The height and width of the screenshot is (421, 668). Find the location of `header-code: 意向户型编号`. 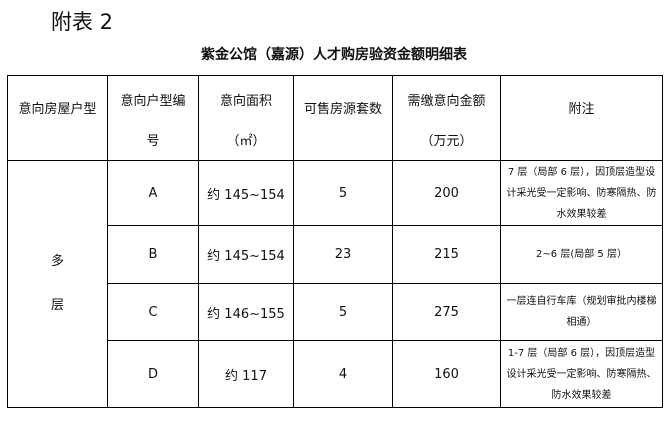

header-code: 意向户型编号 is located at coordinates (153, 118).